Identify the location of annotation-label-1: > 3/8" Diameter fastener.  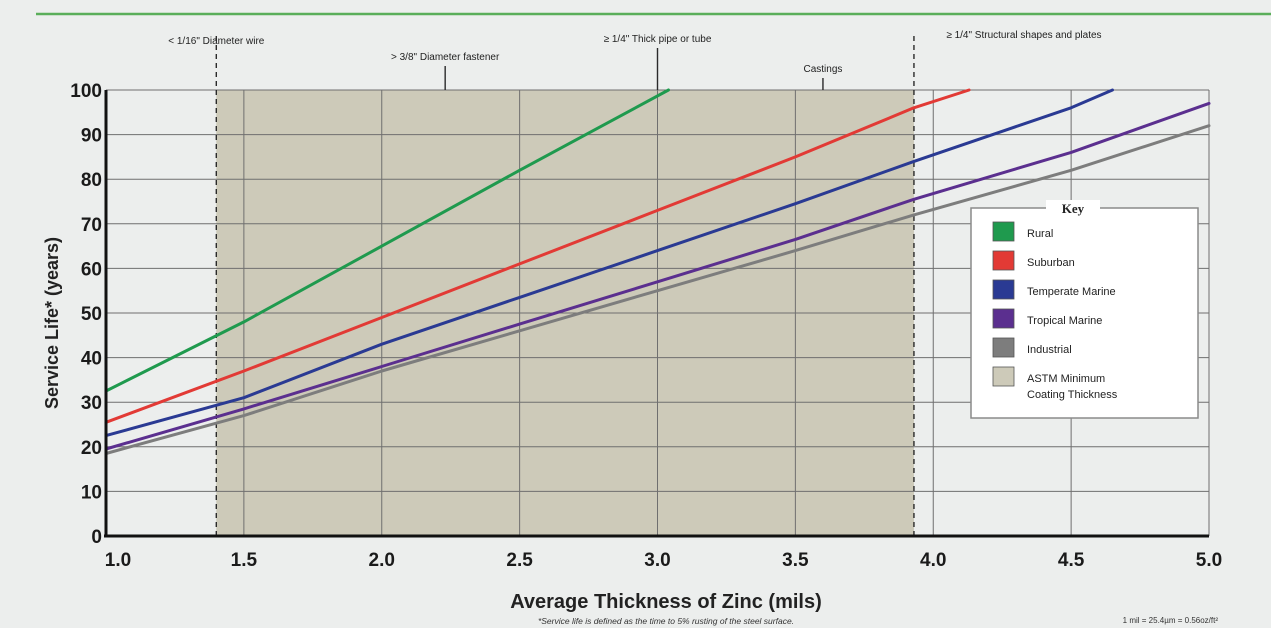
(445, 57).